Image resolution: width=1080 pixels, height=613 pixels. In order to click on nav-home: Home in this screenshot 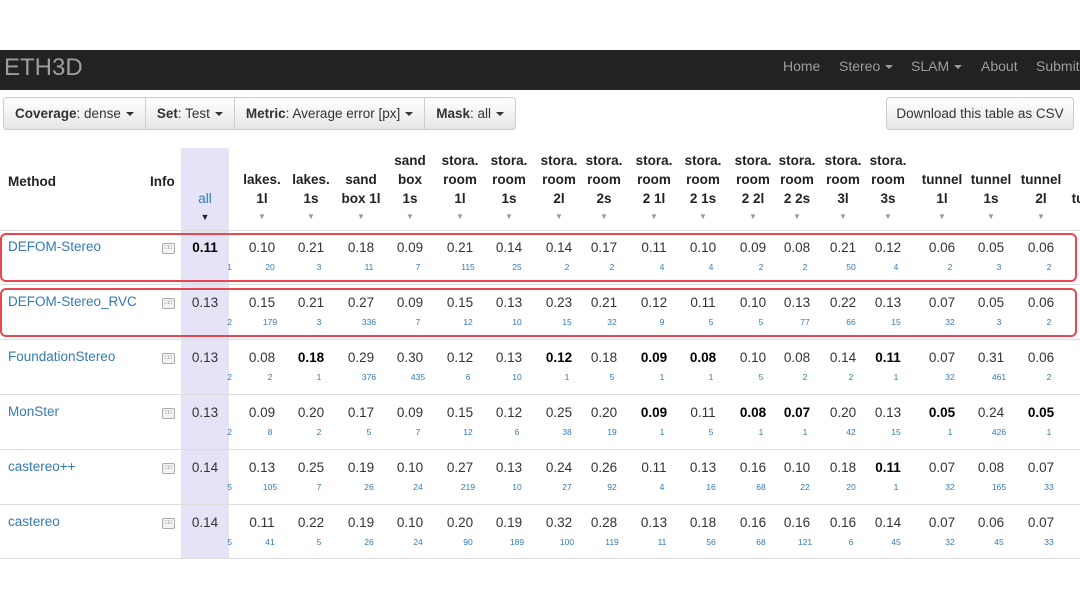, I will do `click(801, 70)`.